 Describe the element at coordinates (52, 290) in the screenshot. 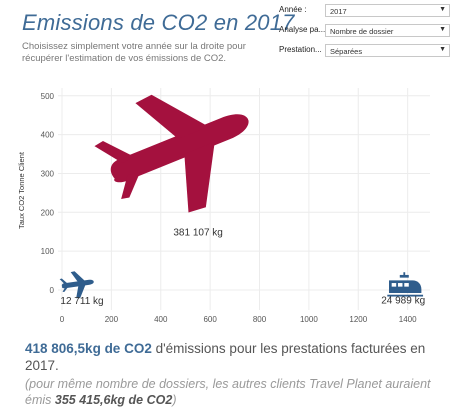

I see `y-tick-label: 0` at that location.